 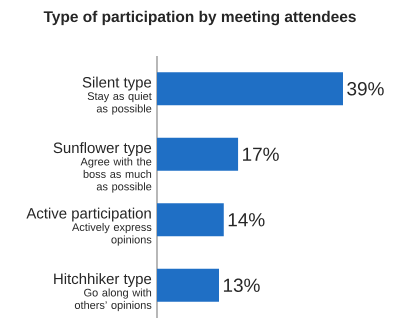 I want to click on data-label: 17%, so click(x=261, y=154).